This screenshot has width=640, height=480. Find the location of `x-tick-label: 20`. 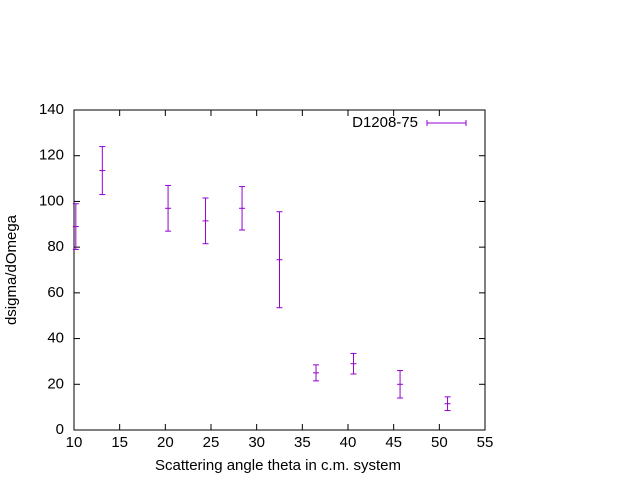

x-tick-label: 20 is located at coordinates (165, 442).